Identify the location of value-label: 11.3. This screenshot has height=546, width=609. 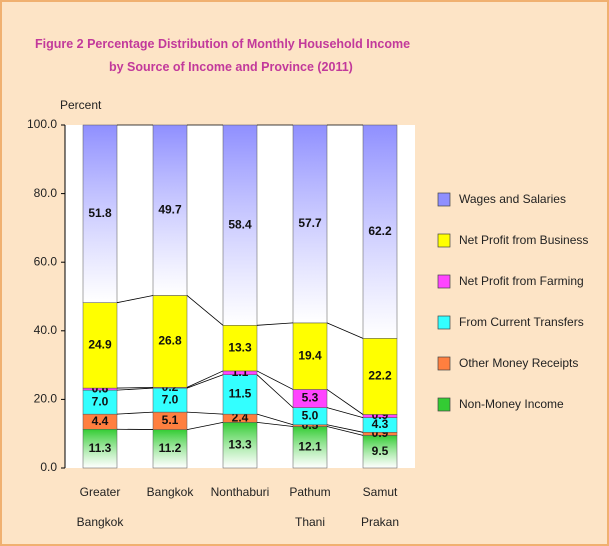
(100, 448).